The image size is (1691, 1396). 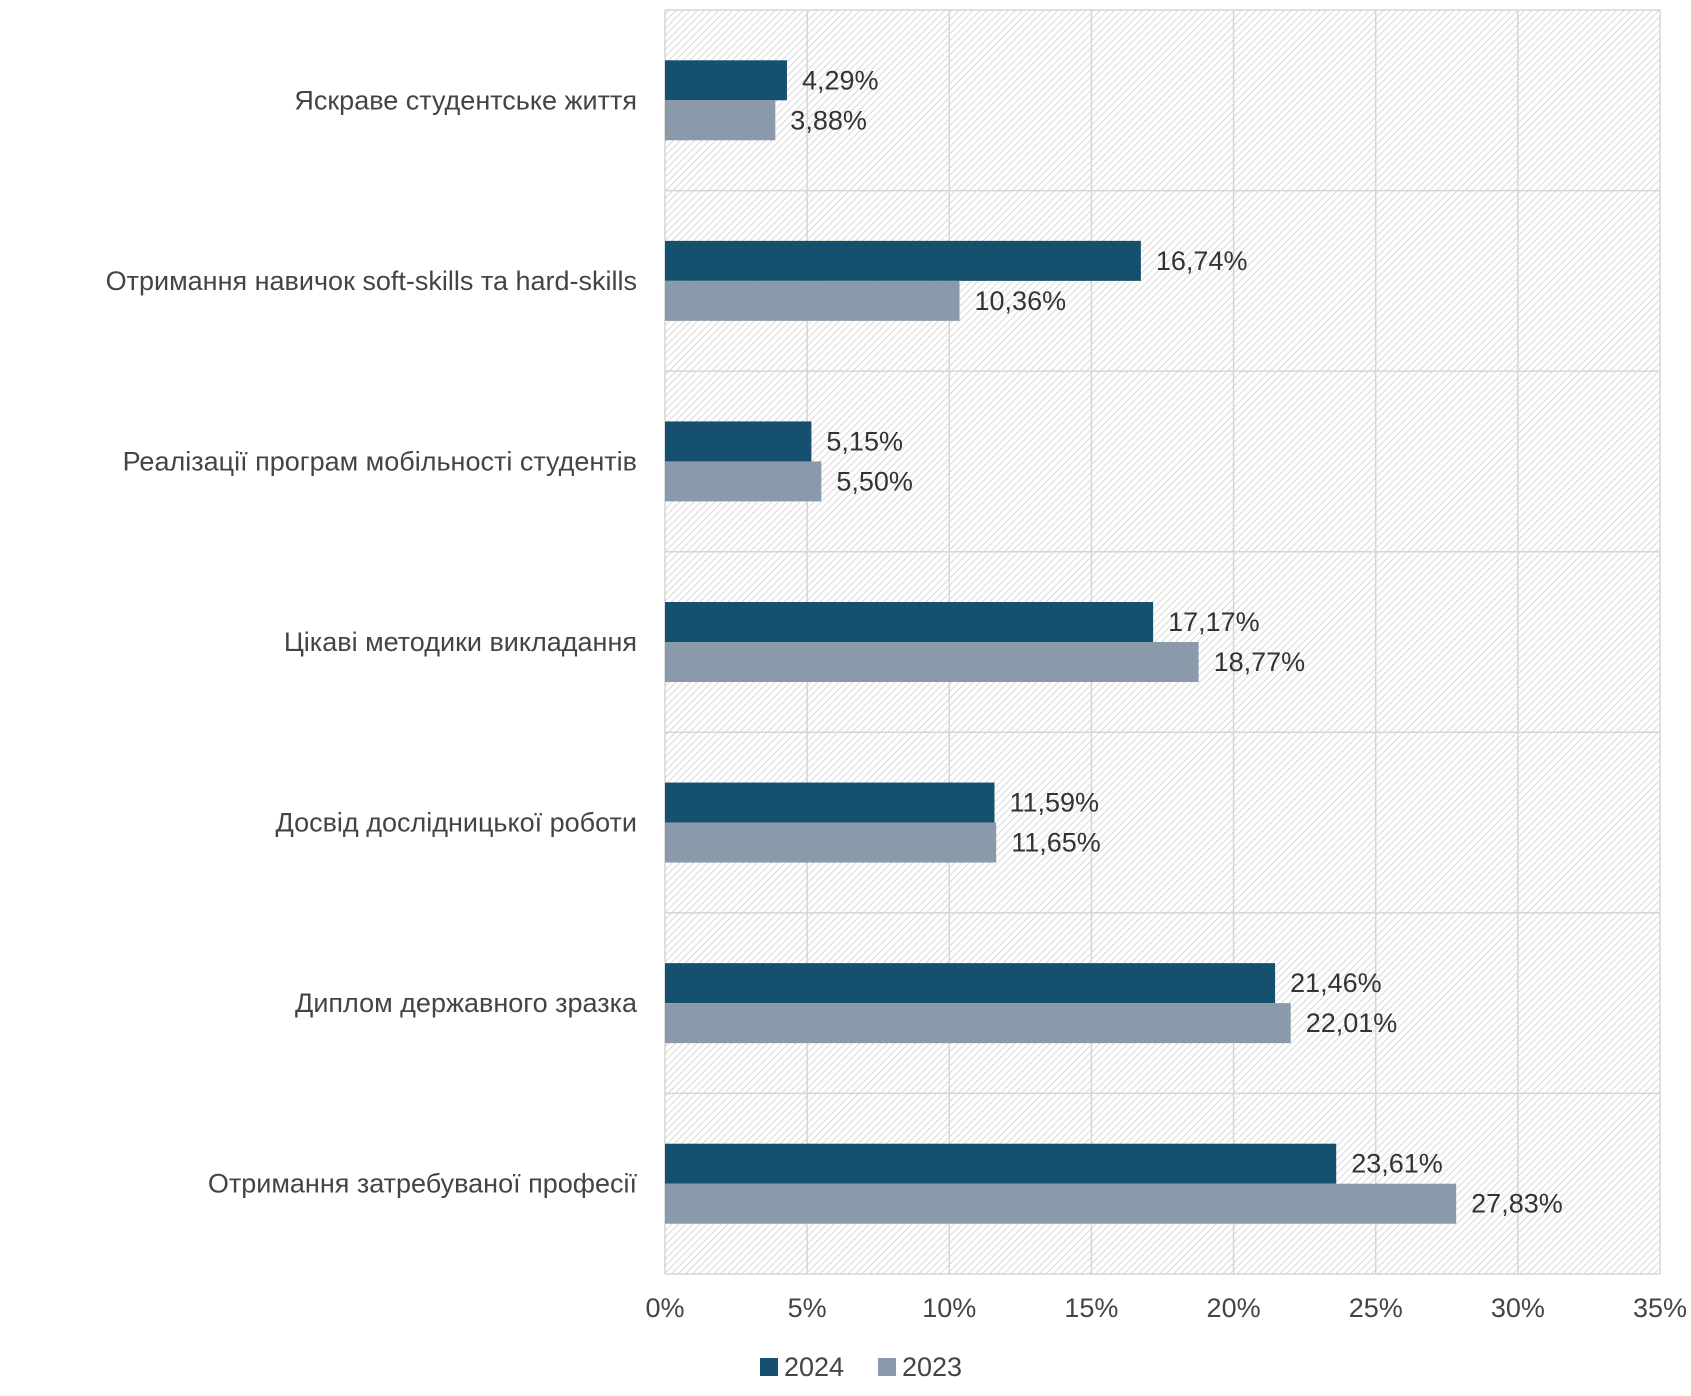 What do you see at coordinates (456, 823) in the screenshot?
I see `category-label-4: Досвід дослідницької роботи` at bounding box center [456, 823].